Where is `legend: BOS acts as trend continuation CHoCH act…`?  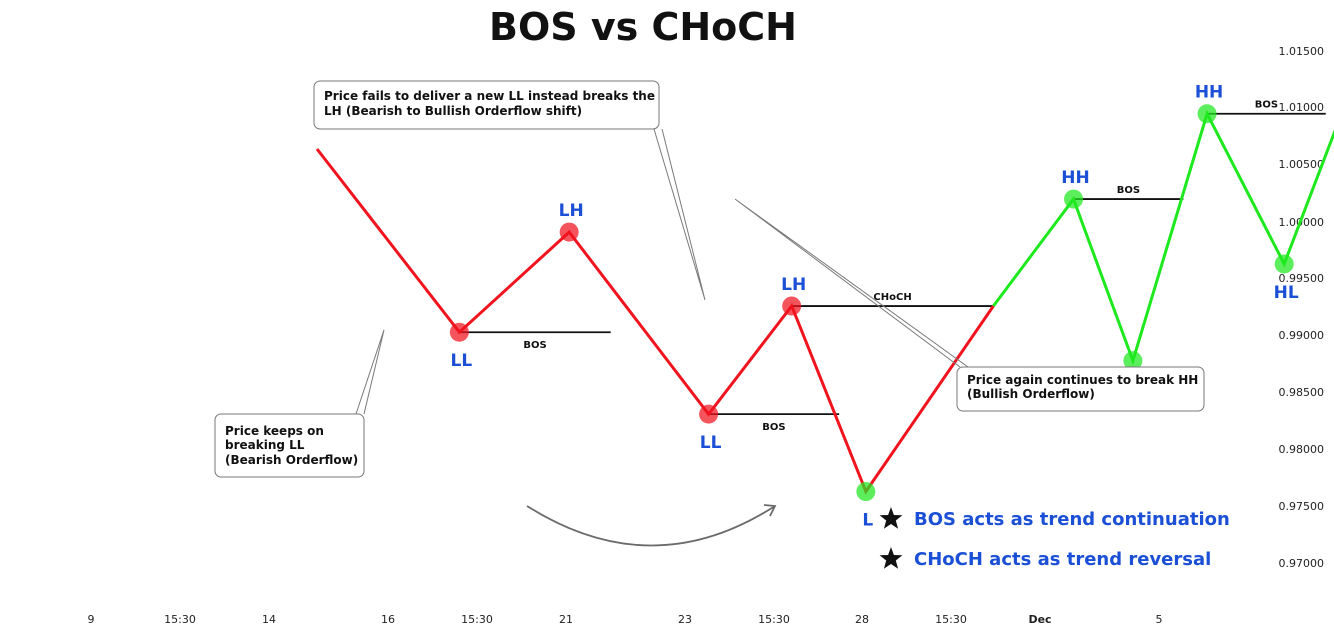
legend: BOS acts as trend continuation CHoCH act… is located at coordinates (1054, 538).